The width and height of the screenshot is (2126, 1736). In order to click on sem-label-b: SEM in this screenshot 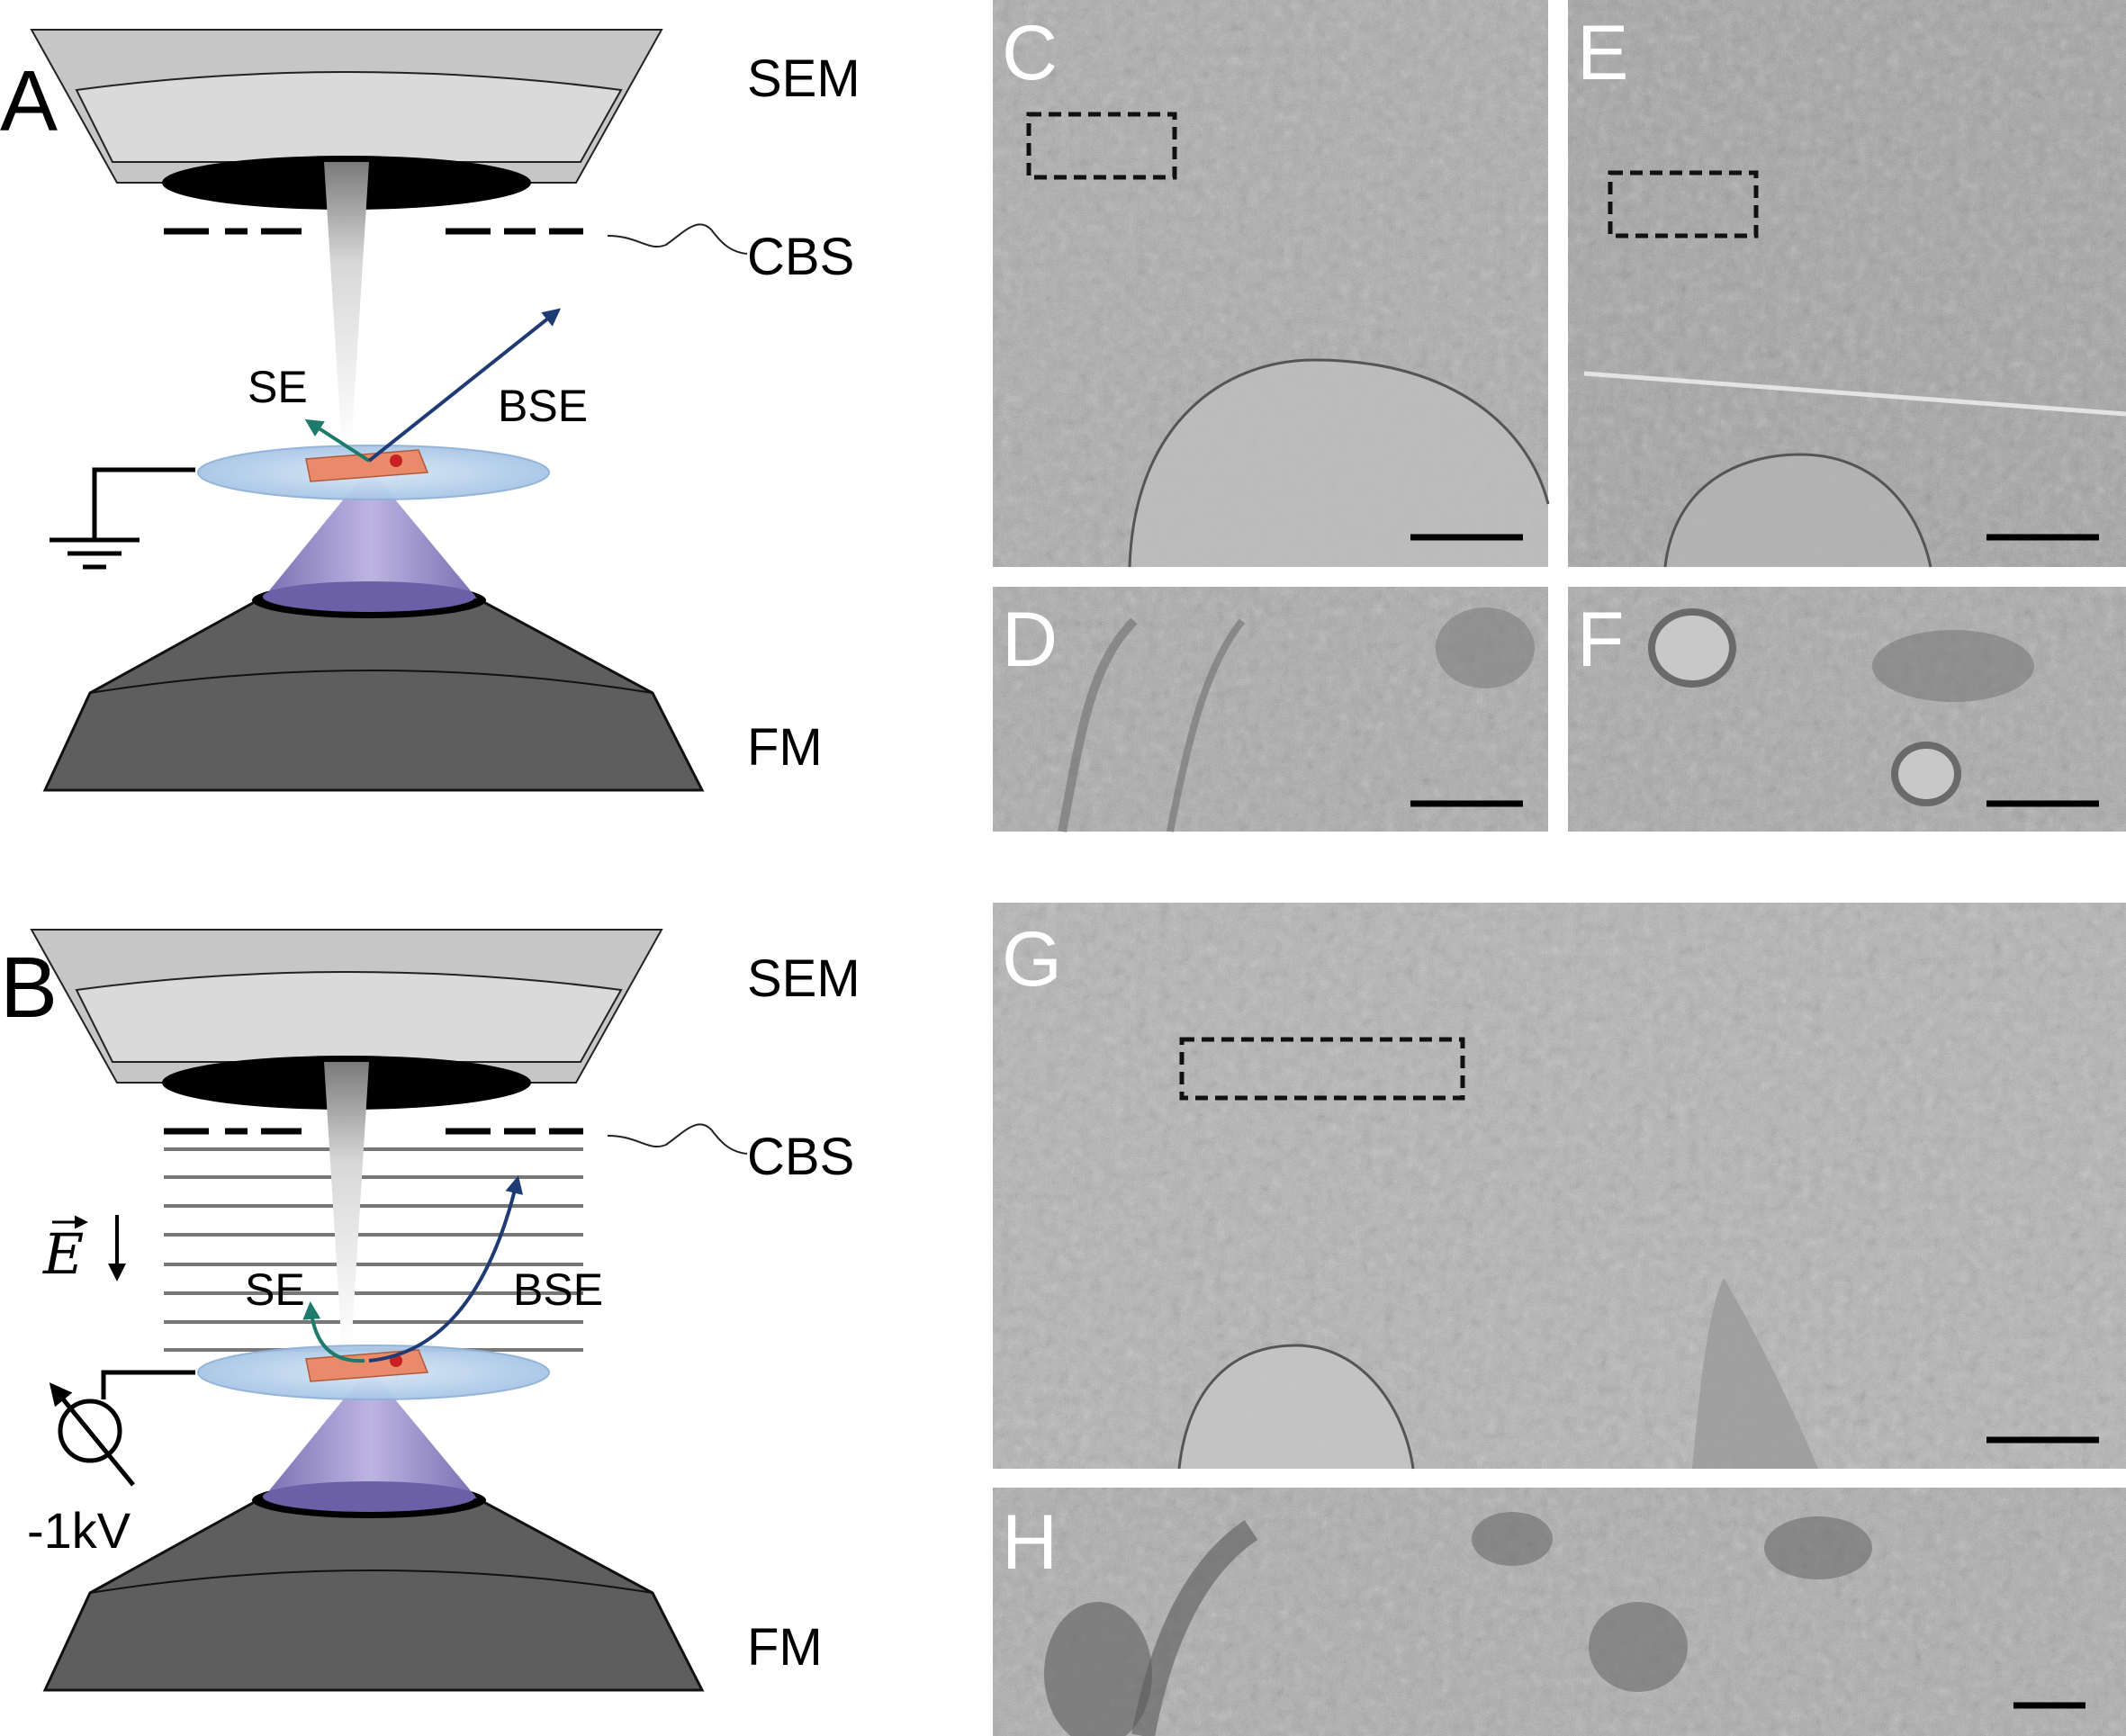, I will do `click(803, 978)`.